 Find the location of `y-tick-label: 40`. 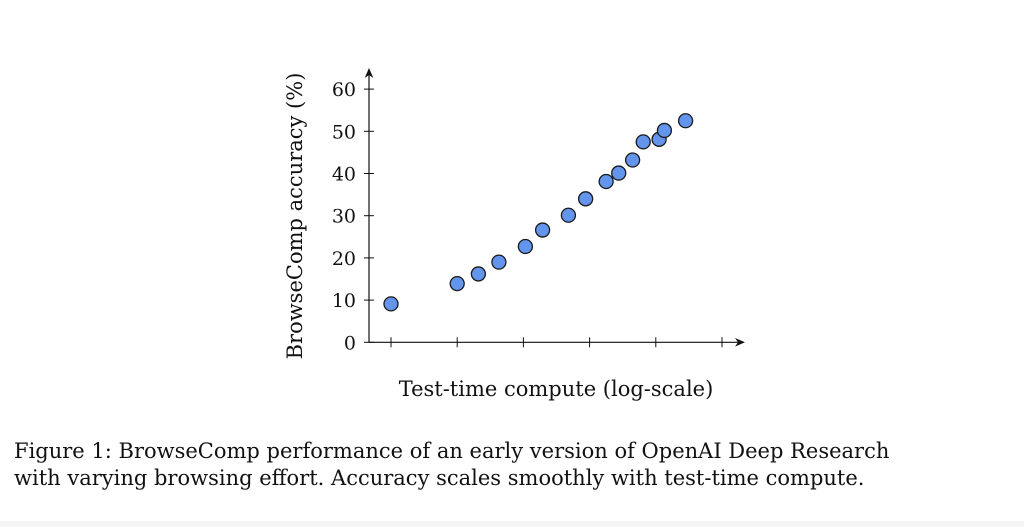

y-tick-label: 40 is located at coordinates (344, 175).